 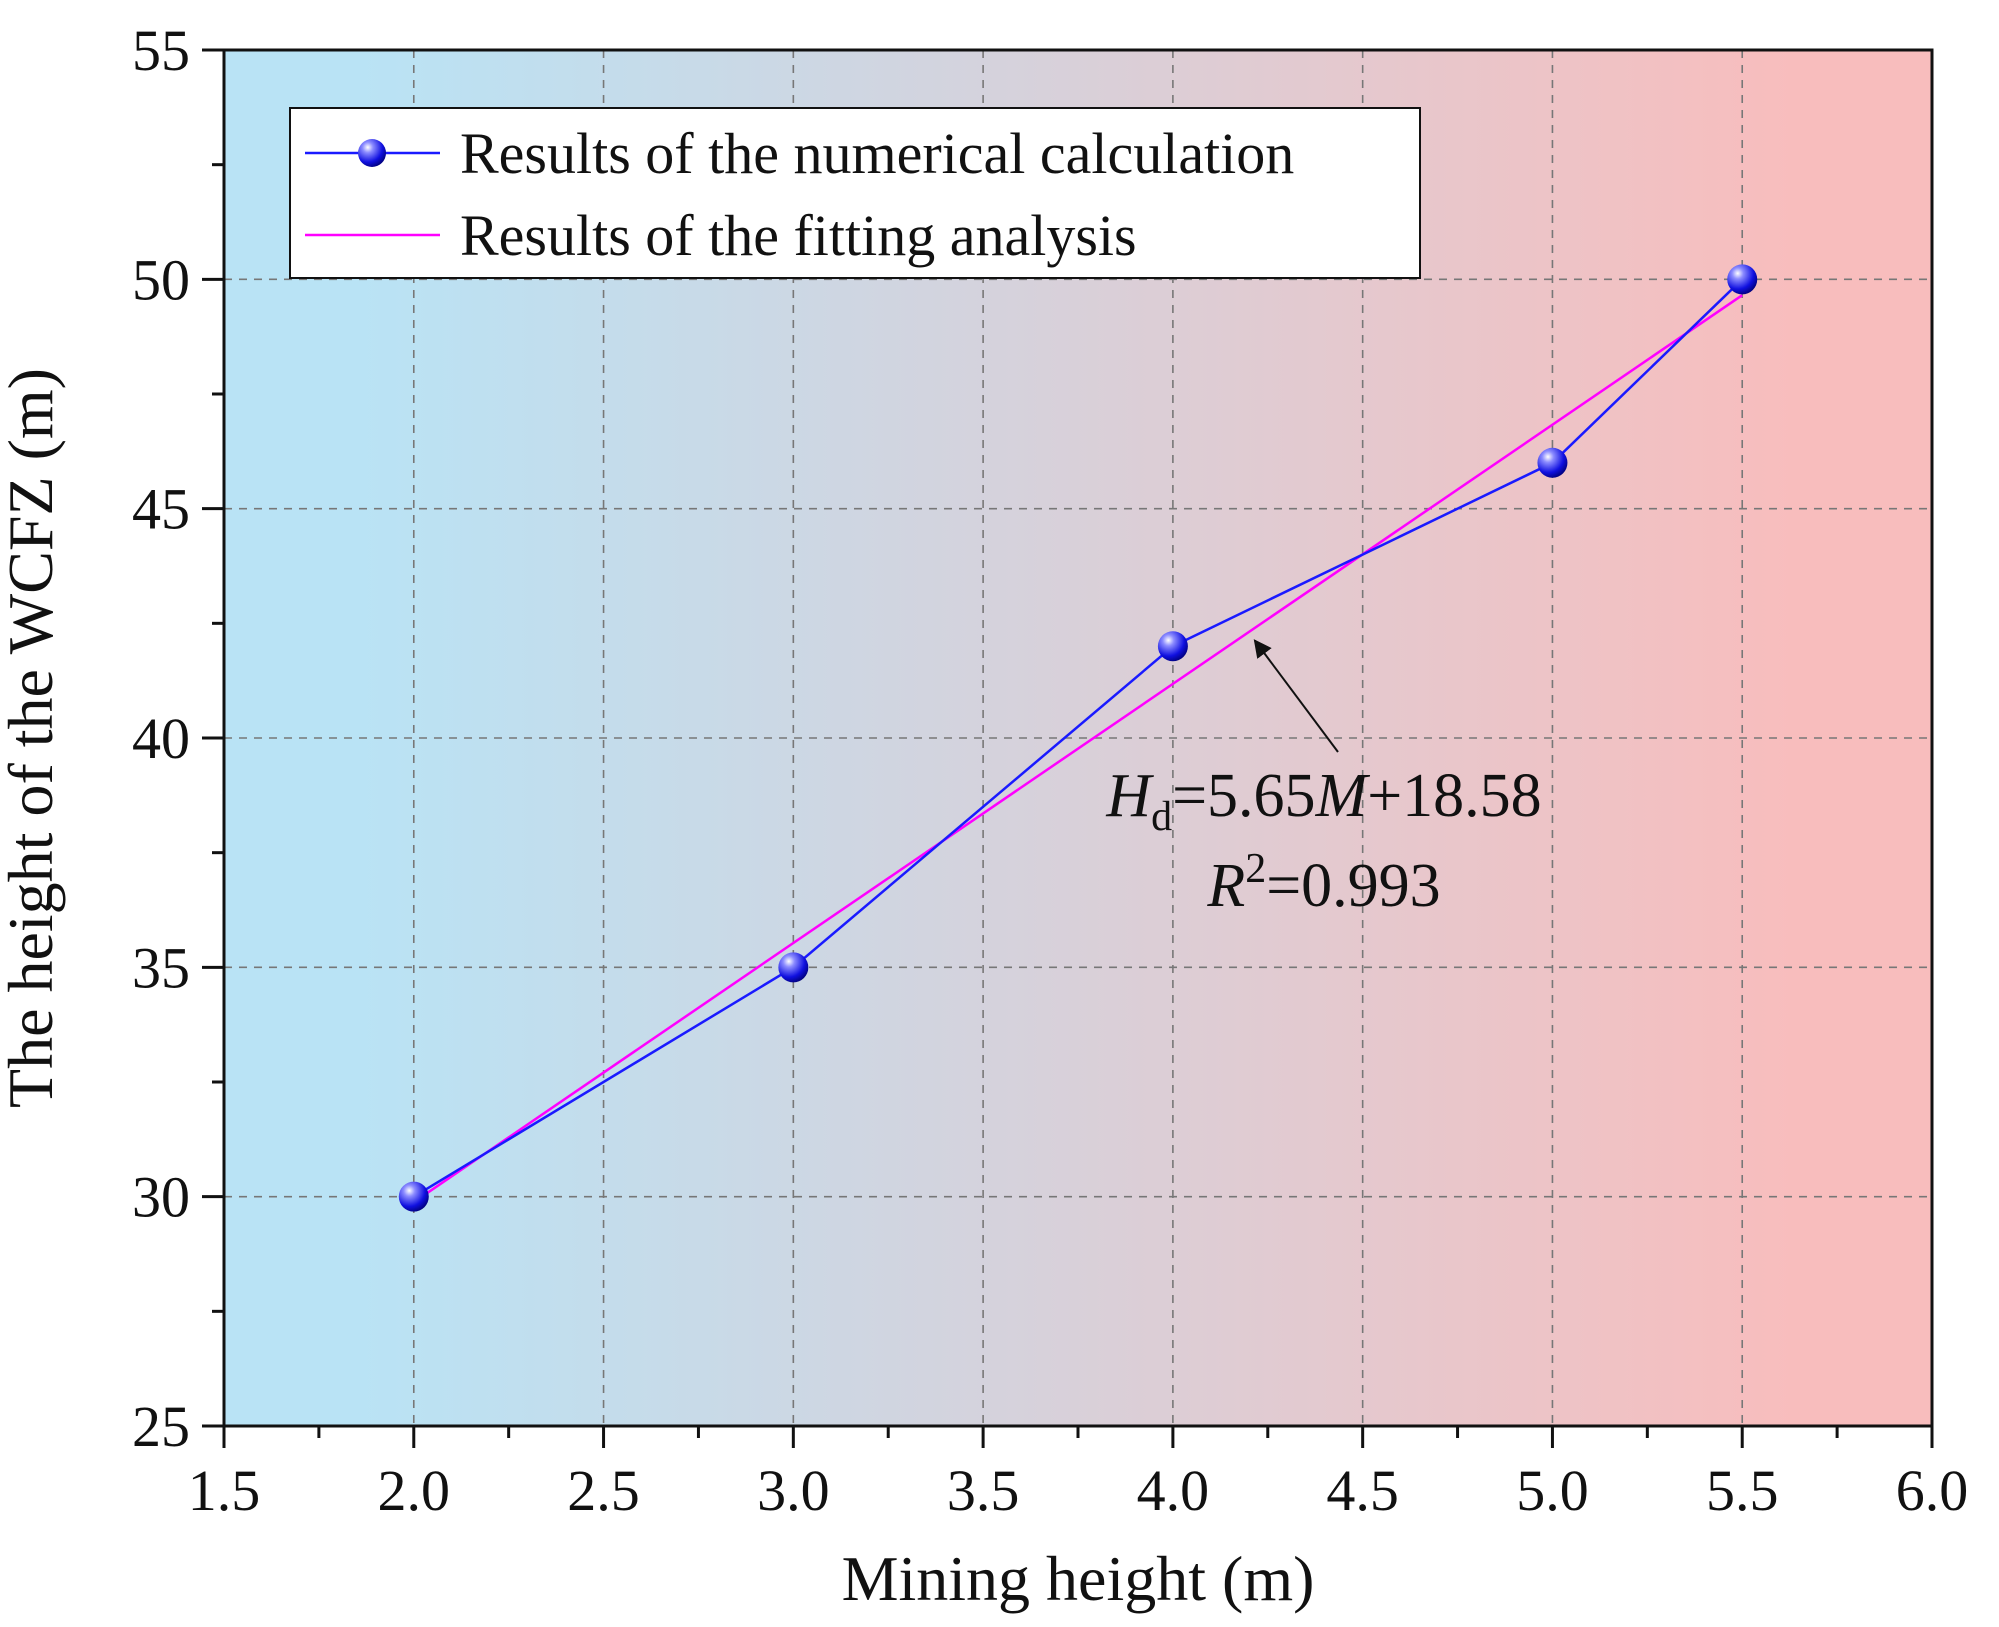 What do you see at coordinates (1078, 1578) in the screenshot?
I see `x-axis-title: Mining height (m)` at bounding box center [1078, 1578].